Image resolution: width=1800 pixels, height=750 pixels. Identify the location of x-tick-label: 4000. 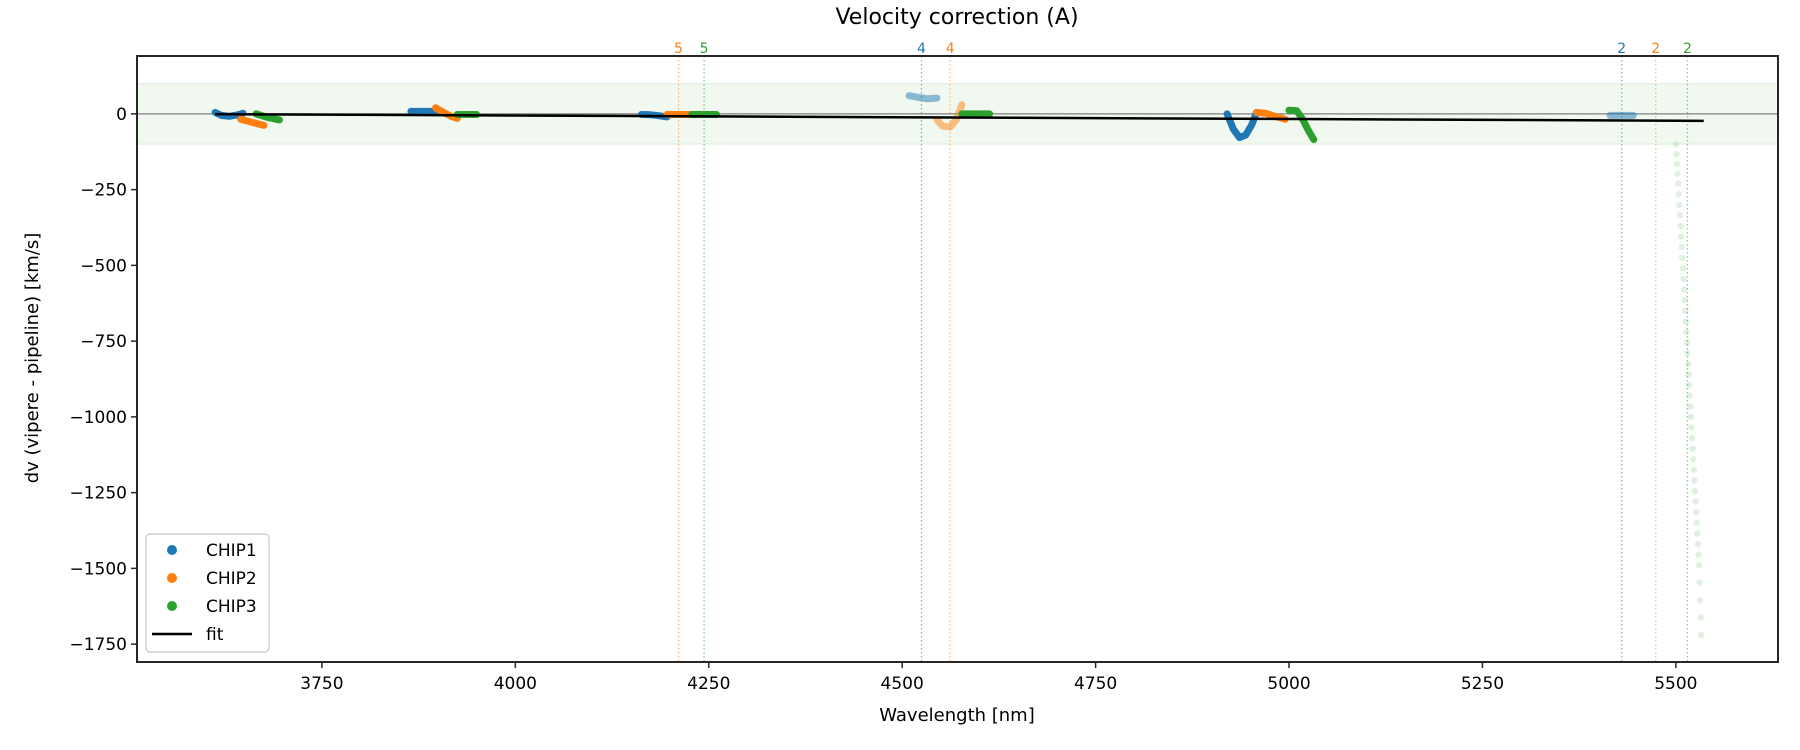
(515, 684).